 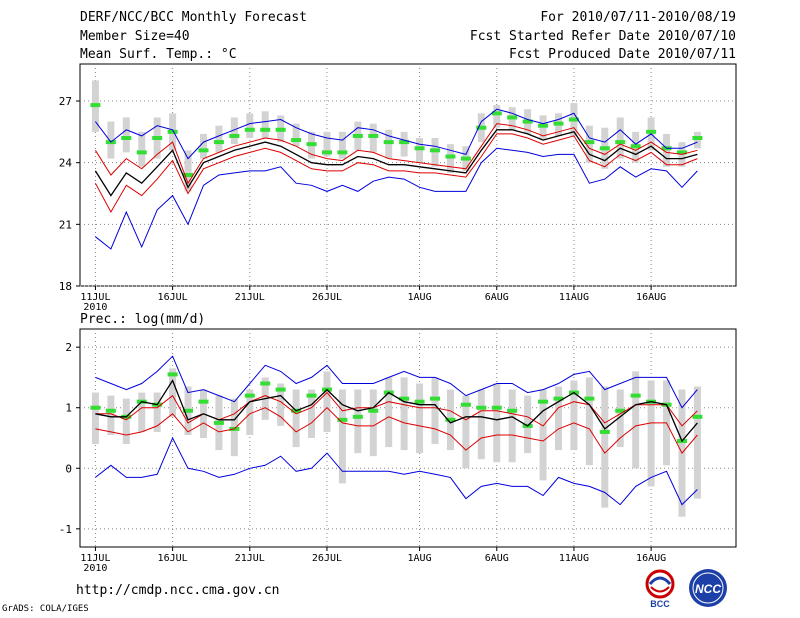 I want to click on temp-max-line, so click(x=396, y=134).